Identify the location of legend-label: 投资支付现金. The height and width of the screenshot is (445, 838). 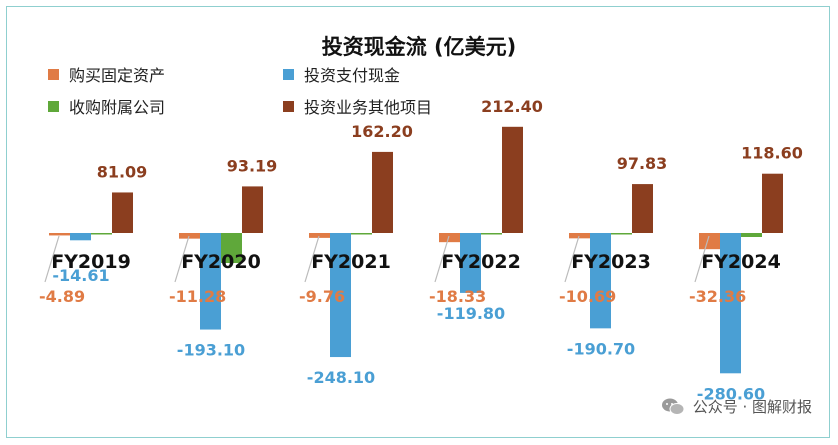
(352, 75).